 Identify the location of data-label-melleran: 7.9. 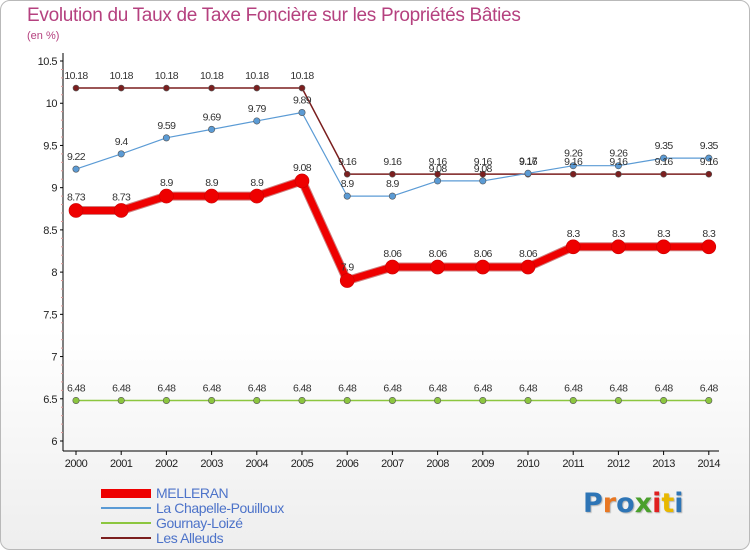
(348, 268).